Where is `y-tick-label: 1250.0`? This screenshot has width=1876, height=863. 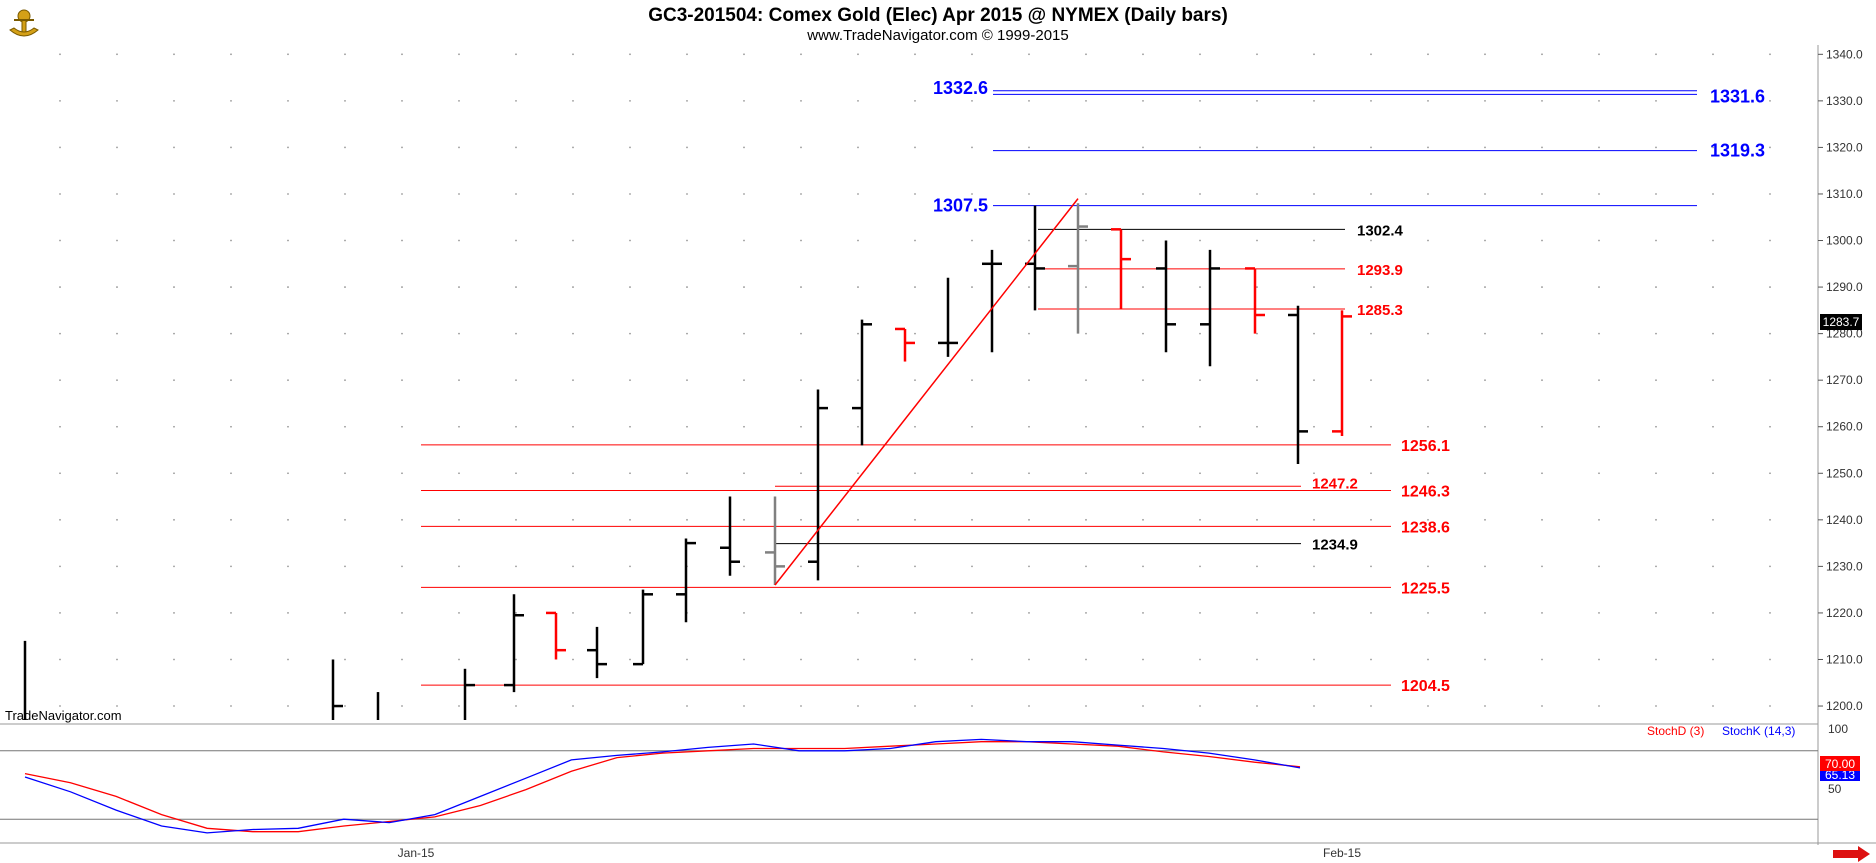 y-tick-label: 1250.0 is located at coordinates (1844, 473).